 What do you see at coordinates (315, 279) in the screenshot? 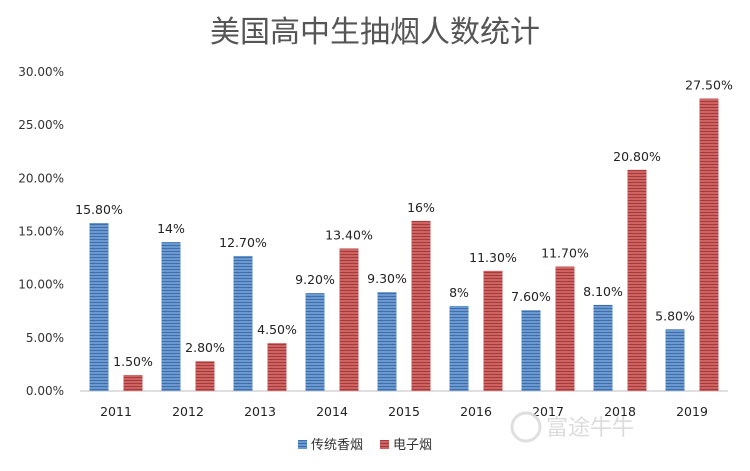
I see `data-label: 9.20%` at bounding box center [315, 279].